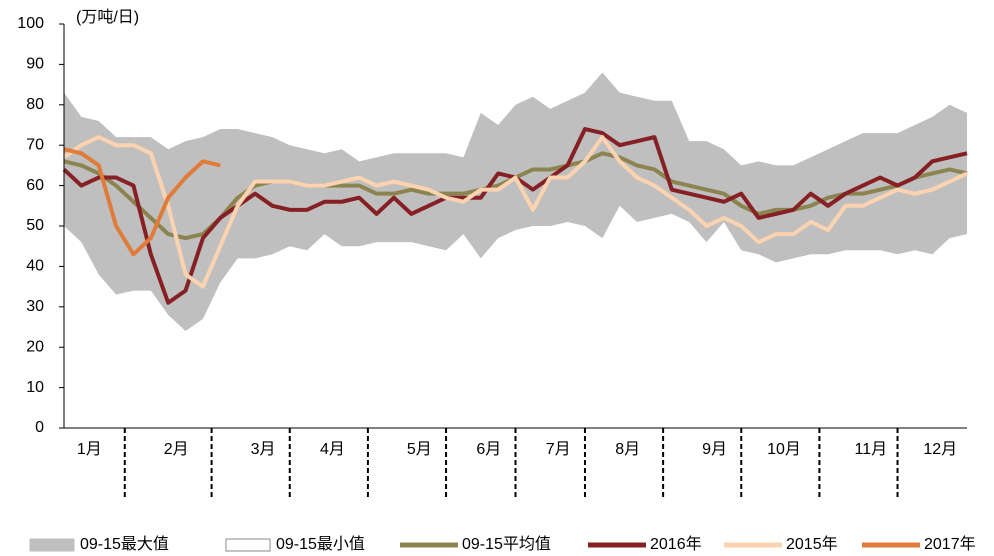 The height and width of the screenshot is (556, 994). What do you see at coordinates (176, 449) in the screenshot?
I see `x-tick-label: 2月` at bounding box center [176, 449].